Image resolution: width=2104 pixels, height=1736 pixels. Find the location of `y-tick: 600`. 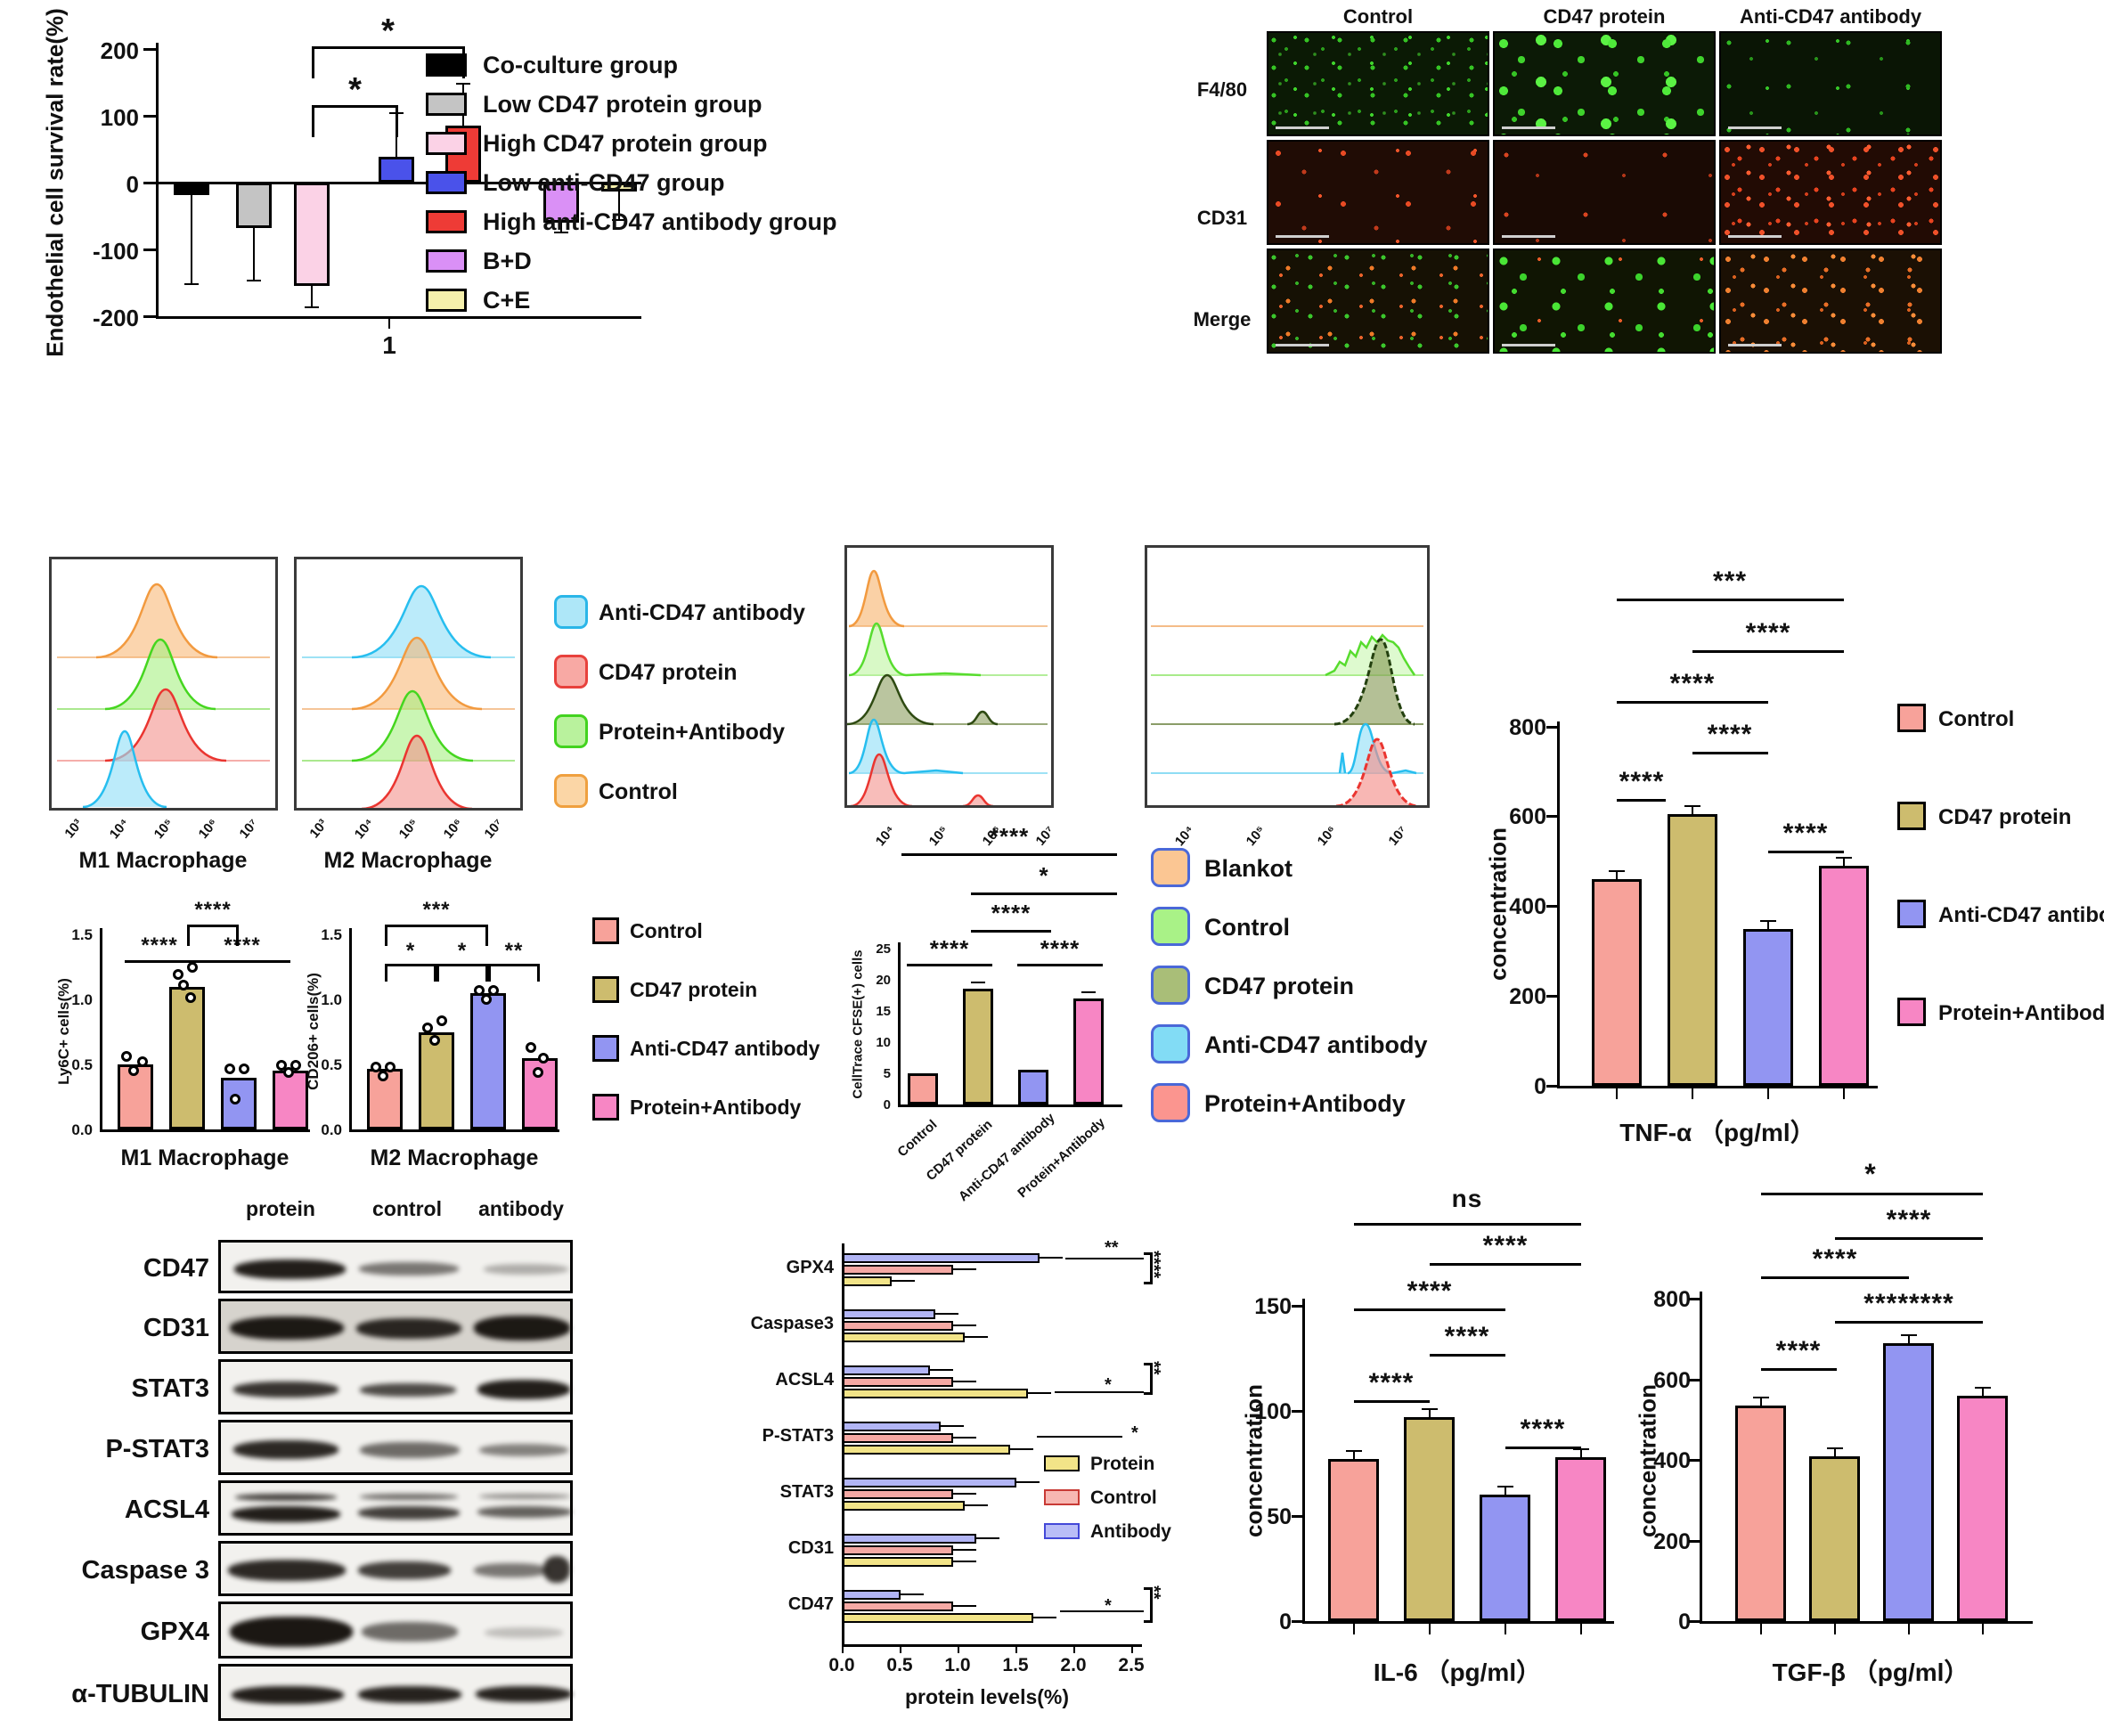

y-tick: 600 is located at coordinates (1672, 1381).